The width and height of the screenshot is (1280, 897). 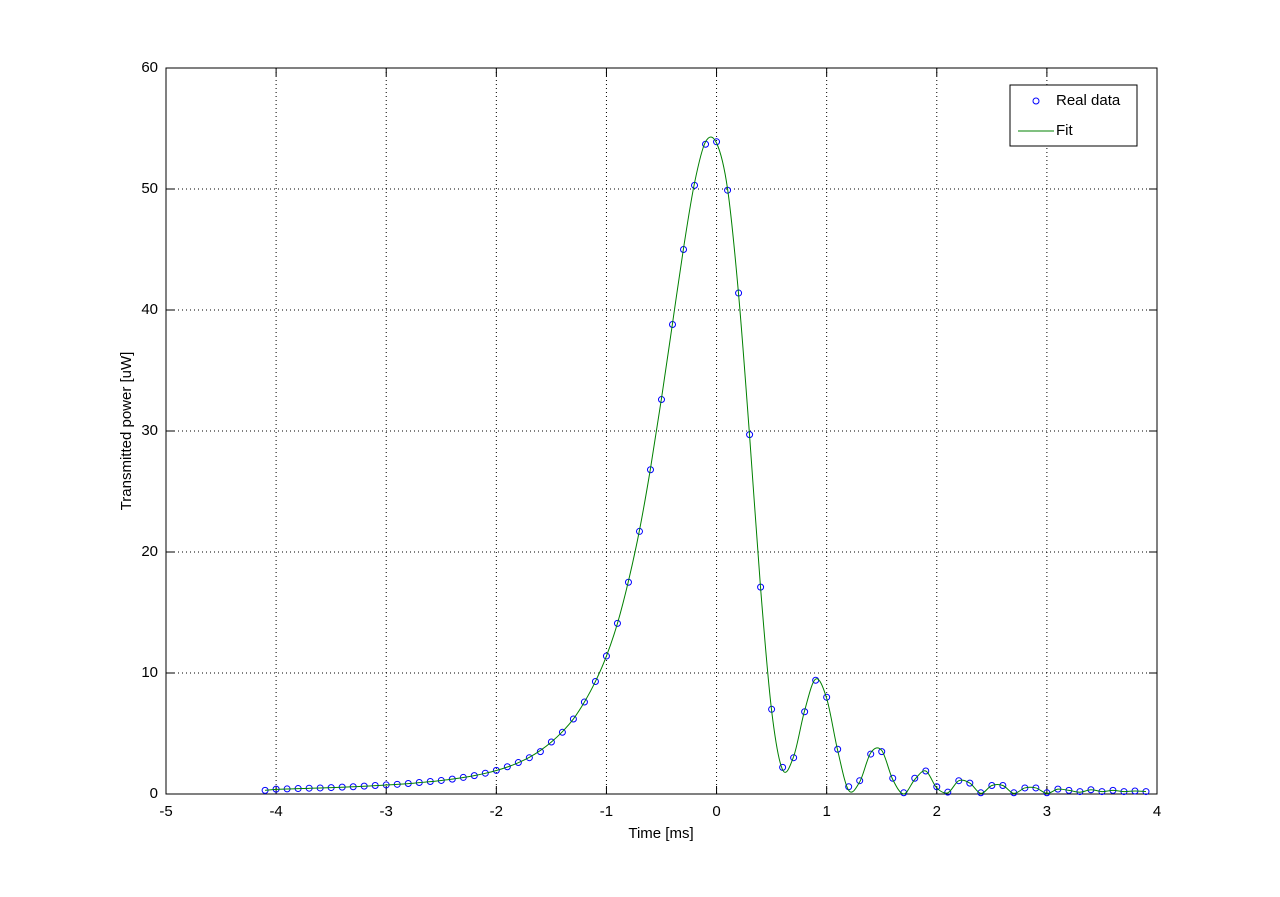 What do you see at coordinates (1073, 115) in the screenshot?
I see `legend-box` at bounding box center [1073, 115].